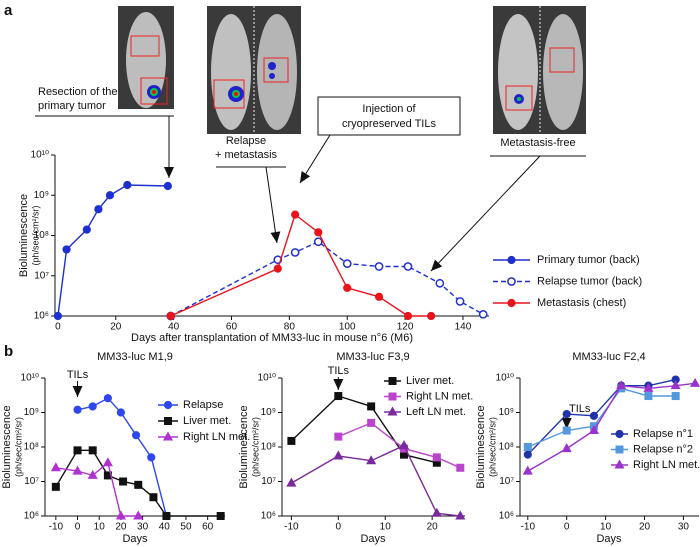 The height and width of the screenshot is (547, 700). I want to click on y-axis-units: (ph/sec/cm²/sr), so click(35, 235).